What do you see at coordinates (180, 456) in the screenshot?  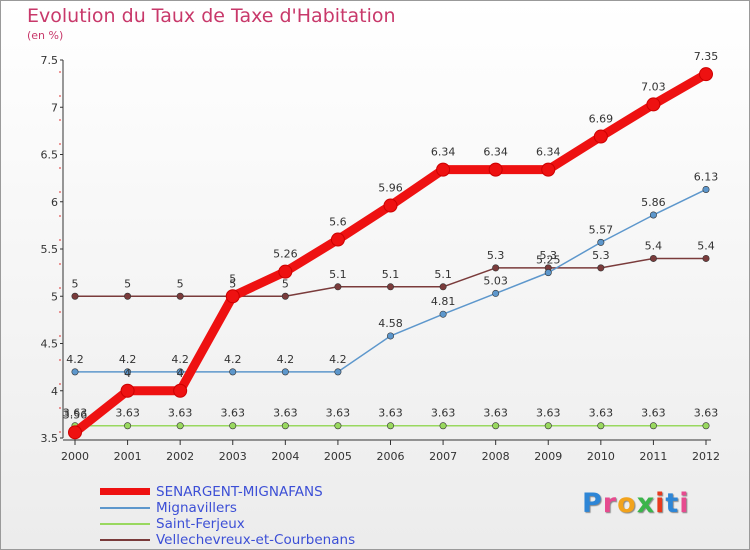 I see `x-tick-label: 2002` at bounding box center [180, 456].